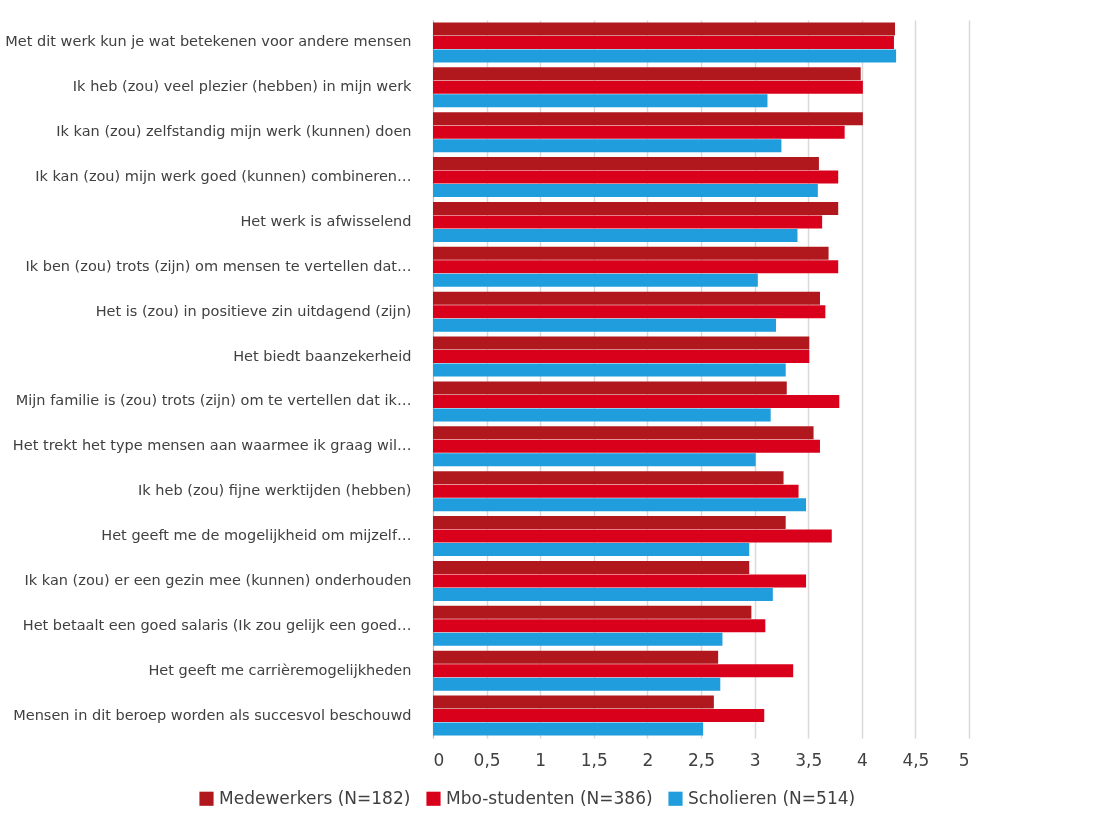  Describe the element at coordinates (315, 797) in the screenshot. I see `legend-label: Medewerkers (N=182)` at that location.